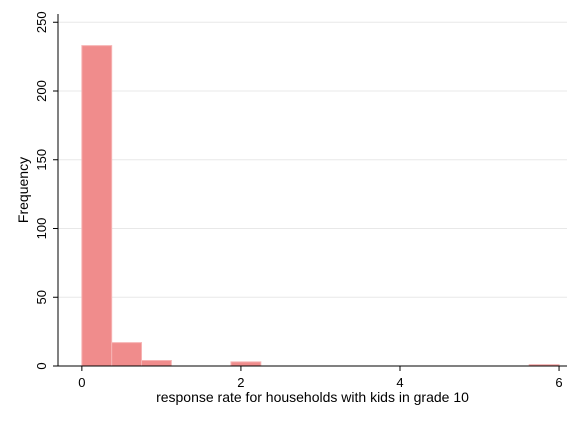 This screenshot has height=424, width=583. I want to click on y-tick-label: 50, so click(41, 297).